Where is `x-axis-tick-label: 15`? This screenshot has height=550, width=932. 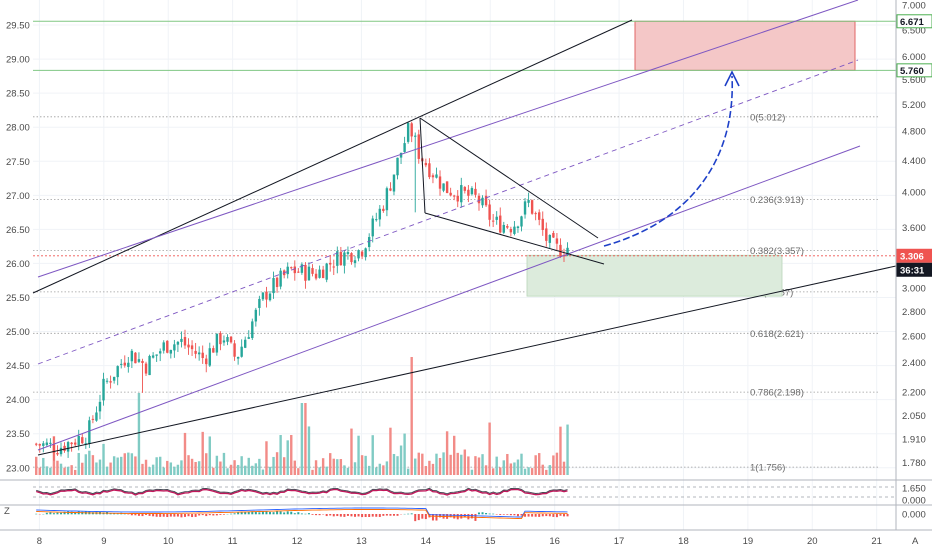
x-axis-tick-label: 15 is located at coordinates (490, 541).